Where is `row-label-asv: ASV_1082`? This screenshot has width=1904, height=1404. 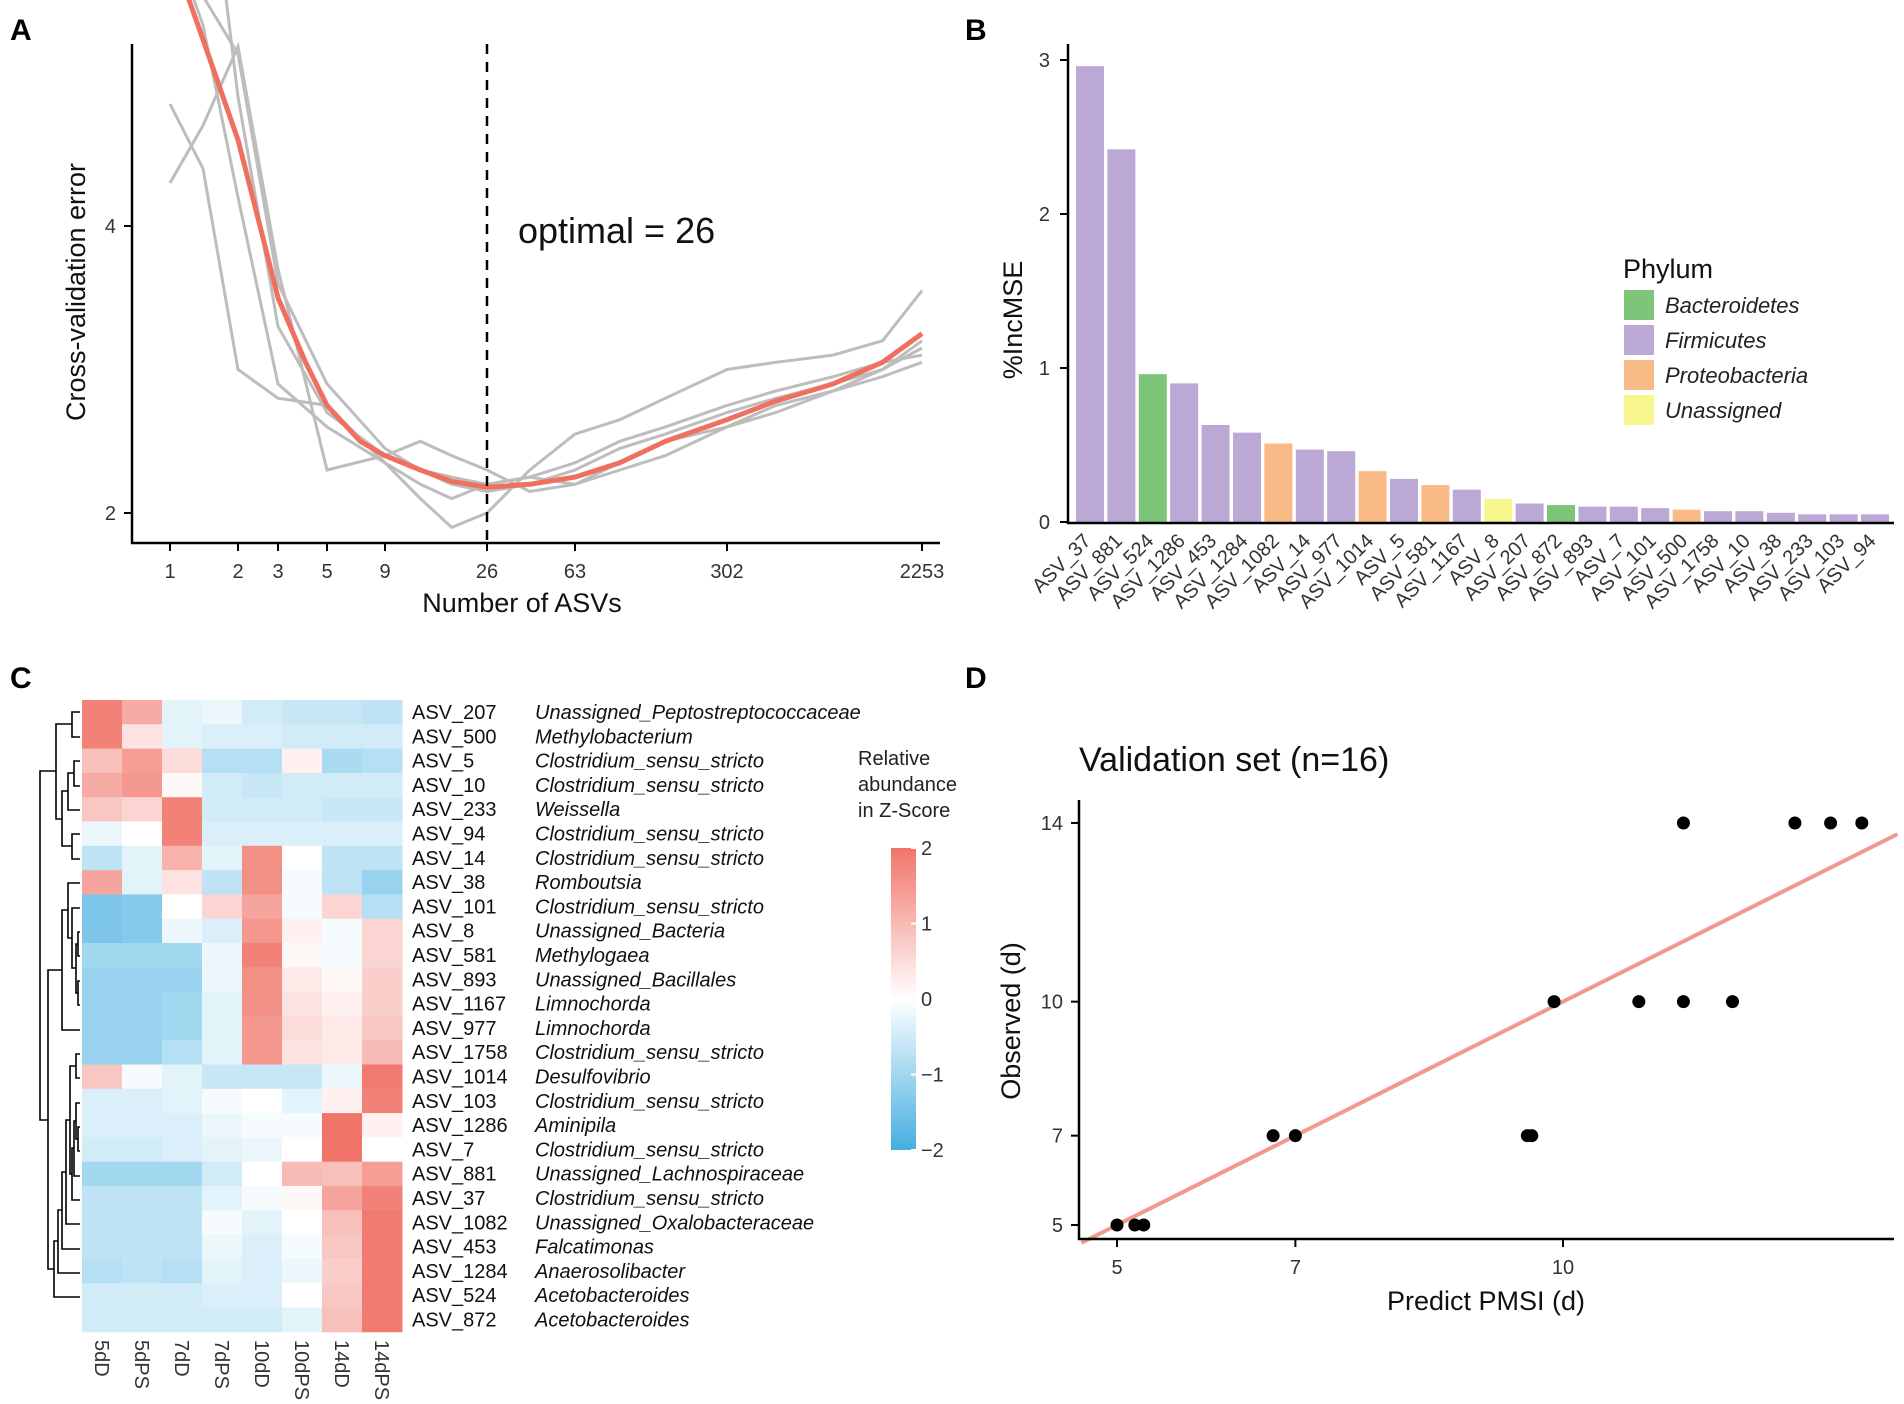
row-label-asv: ASV_1082 is located at coordinates (460, 1223).